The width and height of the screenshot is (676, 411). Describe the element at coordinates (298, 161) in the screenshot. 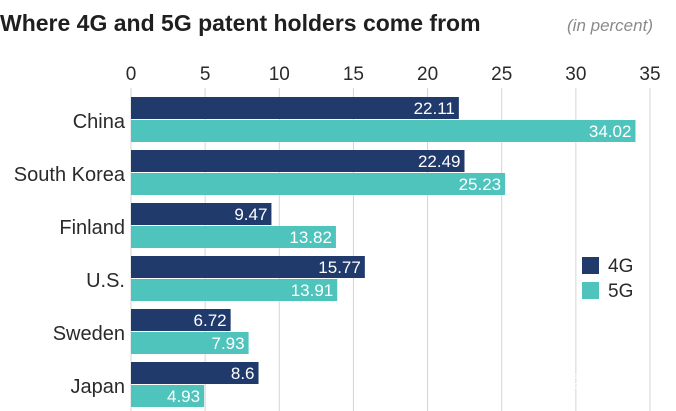

I see `bar-4g-south-korea` at that location.